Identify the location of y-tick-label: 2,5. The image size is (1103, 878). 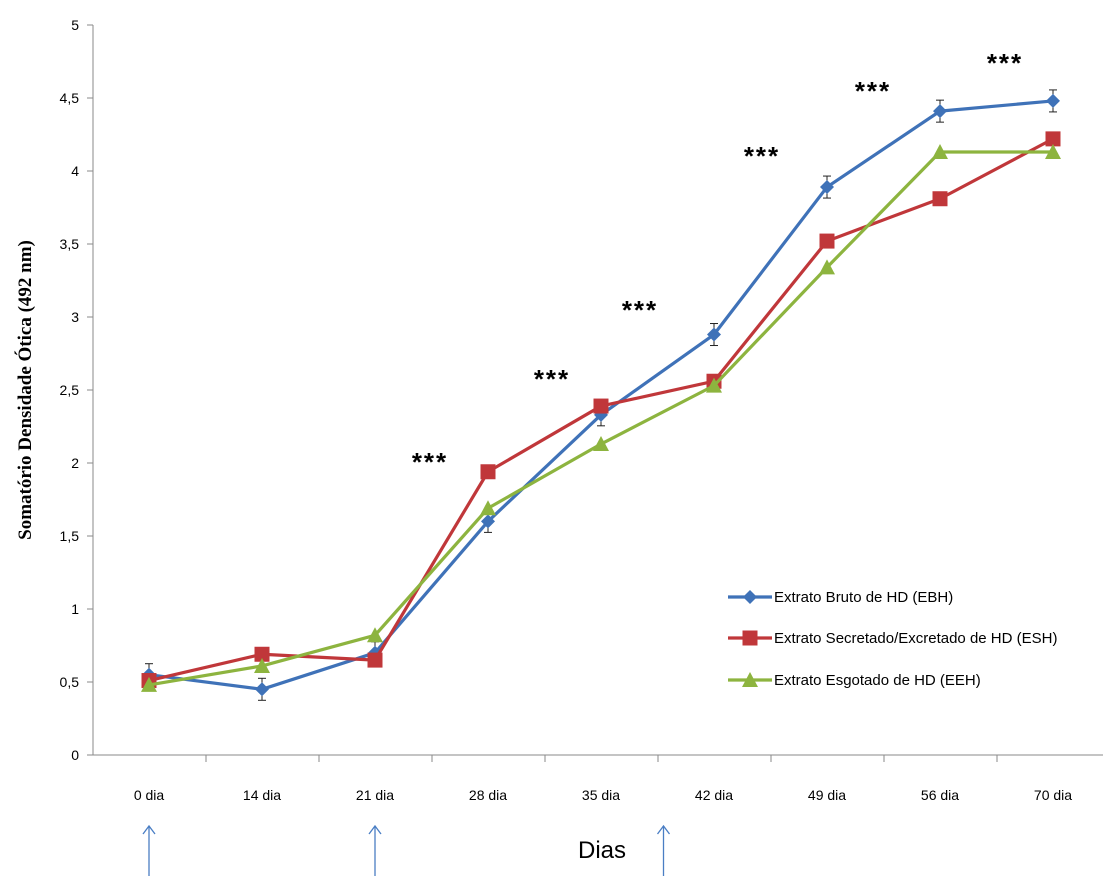
(70, 390).